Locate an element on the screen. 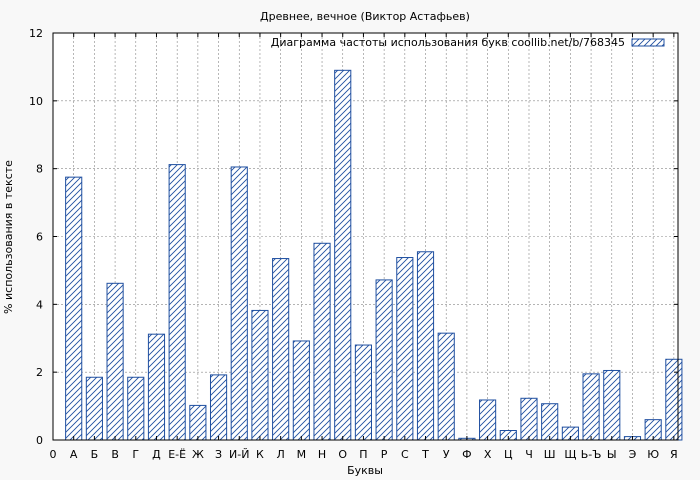 The height and width of the screenshot is (480, 700). x-tick-label: 0 is located at coordinates (53, 454).